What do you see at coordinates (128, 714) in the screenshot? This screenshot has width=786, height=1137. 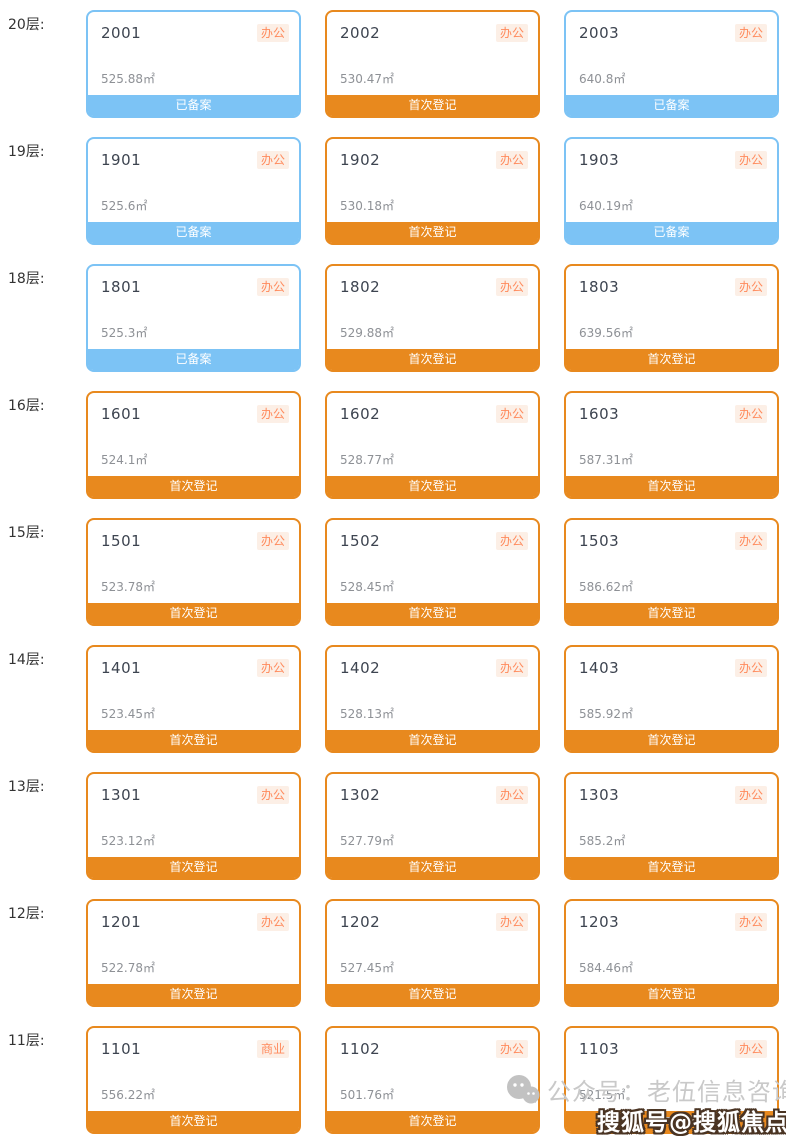 I see `unit-area: 523.45㎡` at bounding box center [128, 714].